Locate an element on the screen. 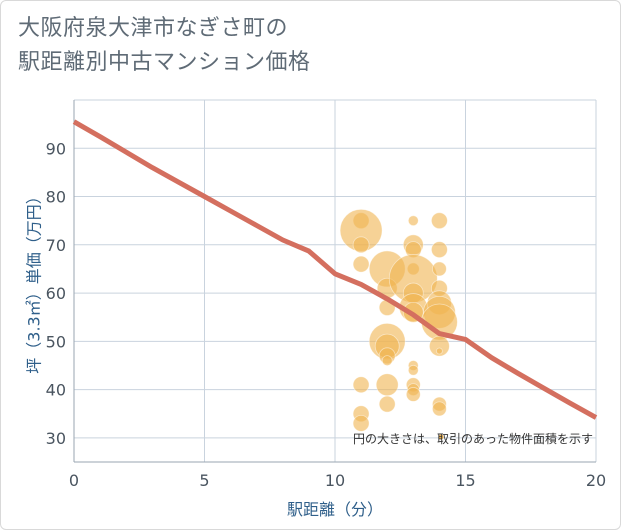 This screenshot has height=530, width=621. chart-title: 大阪府泉大津市なぎさ町の 駅距離別中古マンション価格 is located at coordinates (164, 46).